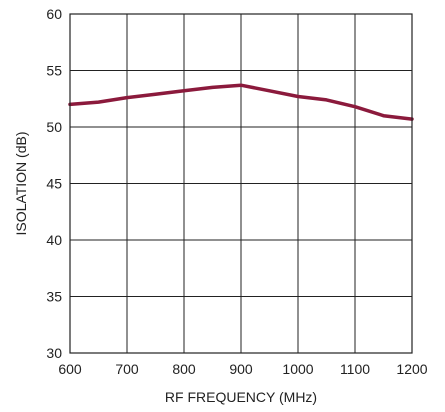 This screenshot has height=412, width=445. What do you see at coordinates (54, 14) in the screenshot?
I see `y-tick-label: 60` at bounding box center [54, 14].